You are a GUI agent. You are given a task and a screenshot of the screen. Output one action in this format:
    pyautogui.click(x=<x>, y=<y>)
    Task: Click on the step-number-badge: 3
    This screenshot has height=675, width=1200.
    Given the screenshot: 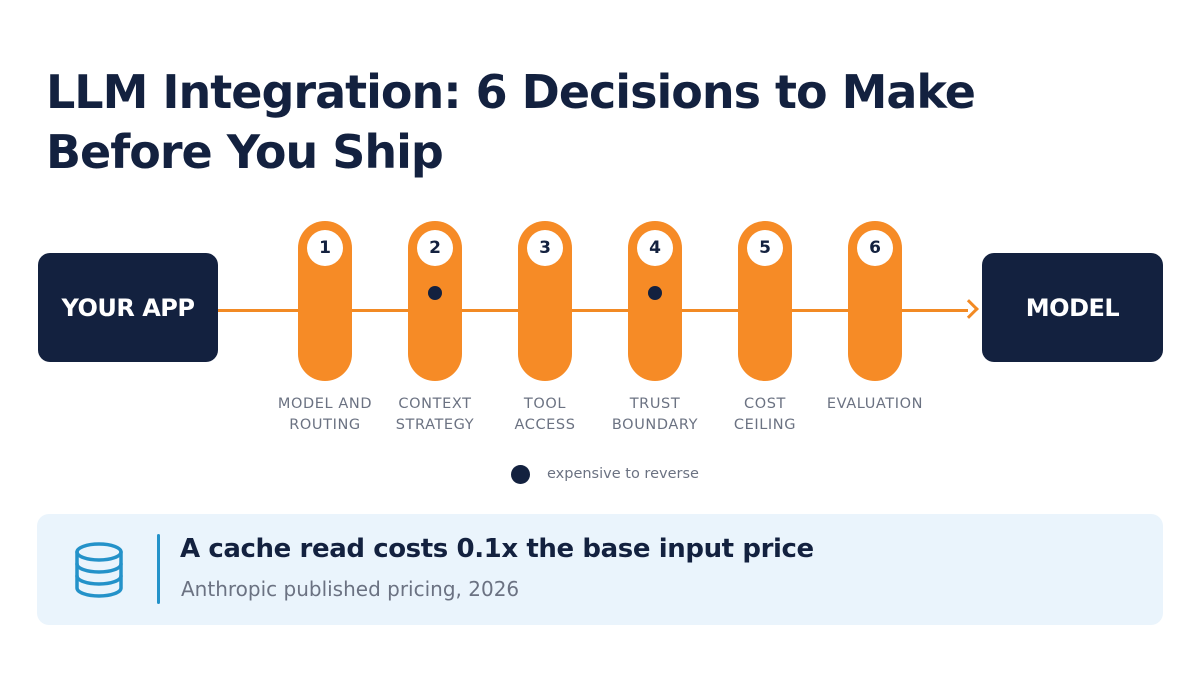 What is the action you would take?
    pyautogui.click(x=545, y=248)
    